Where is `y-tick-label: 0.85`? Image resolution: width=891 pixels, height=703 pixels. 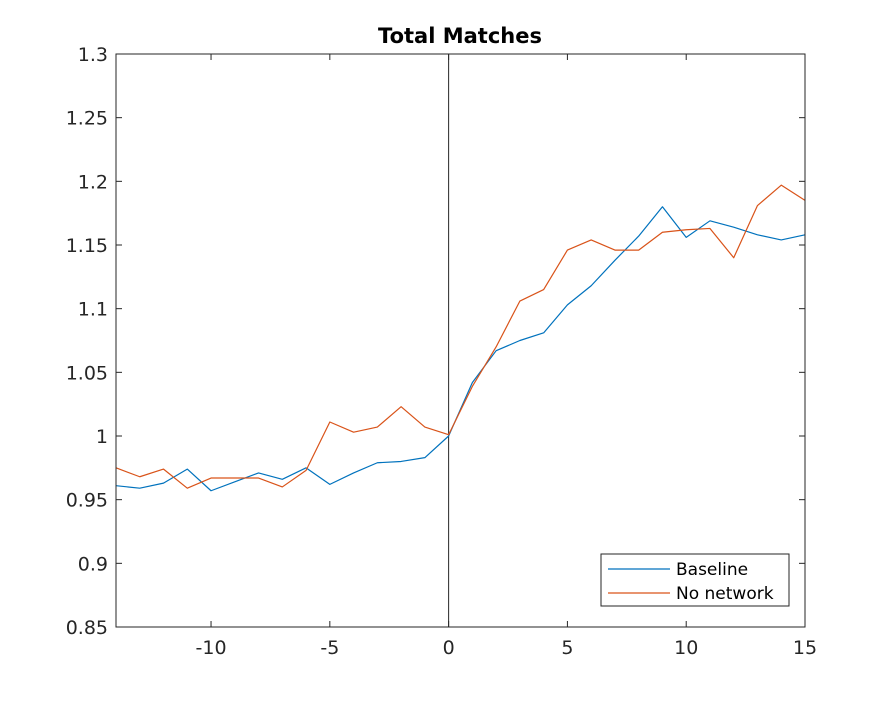 y-tick-label: 0.85 is located at coordinates (87, 628).